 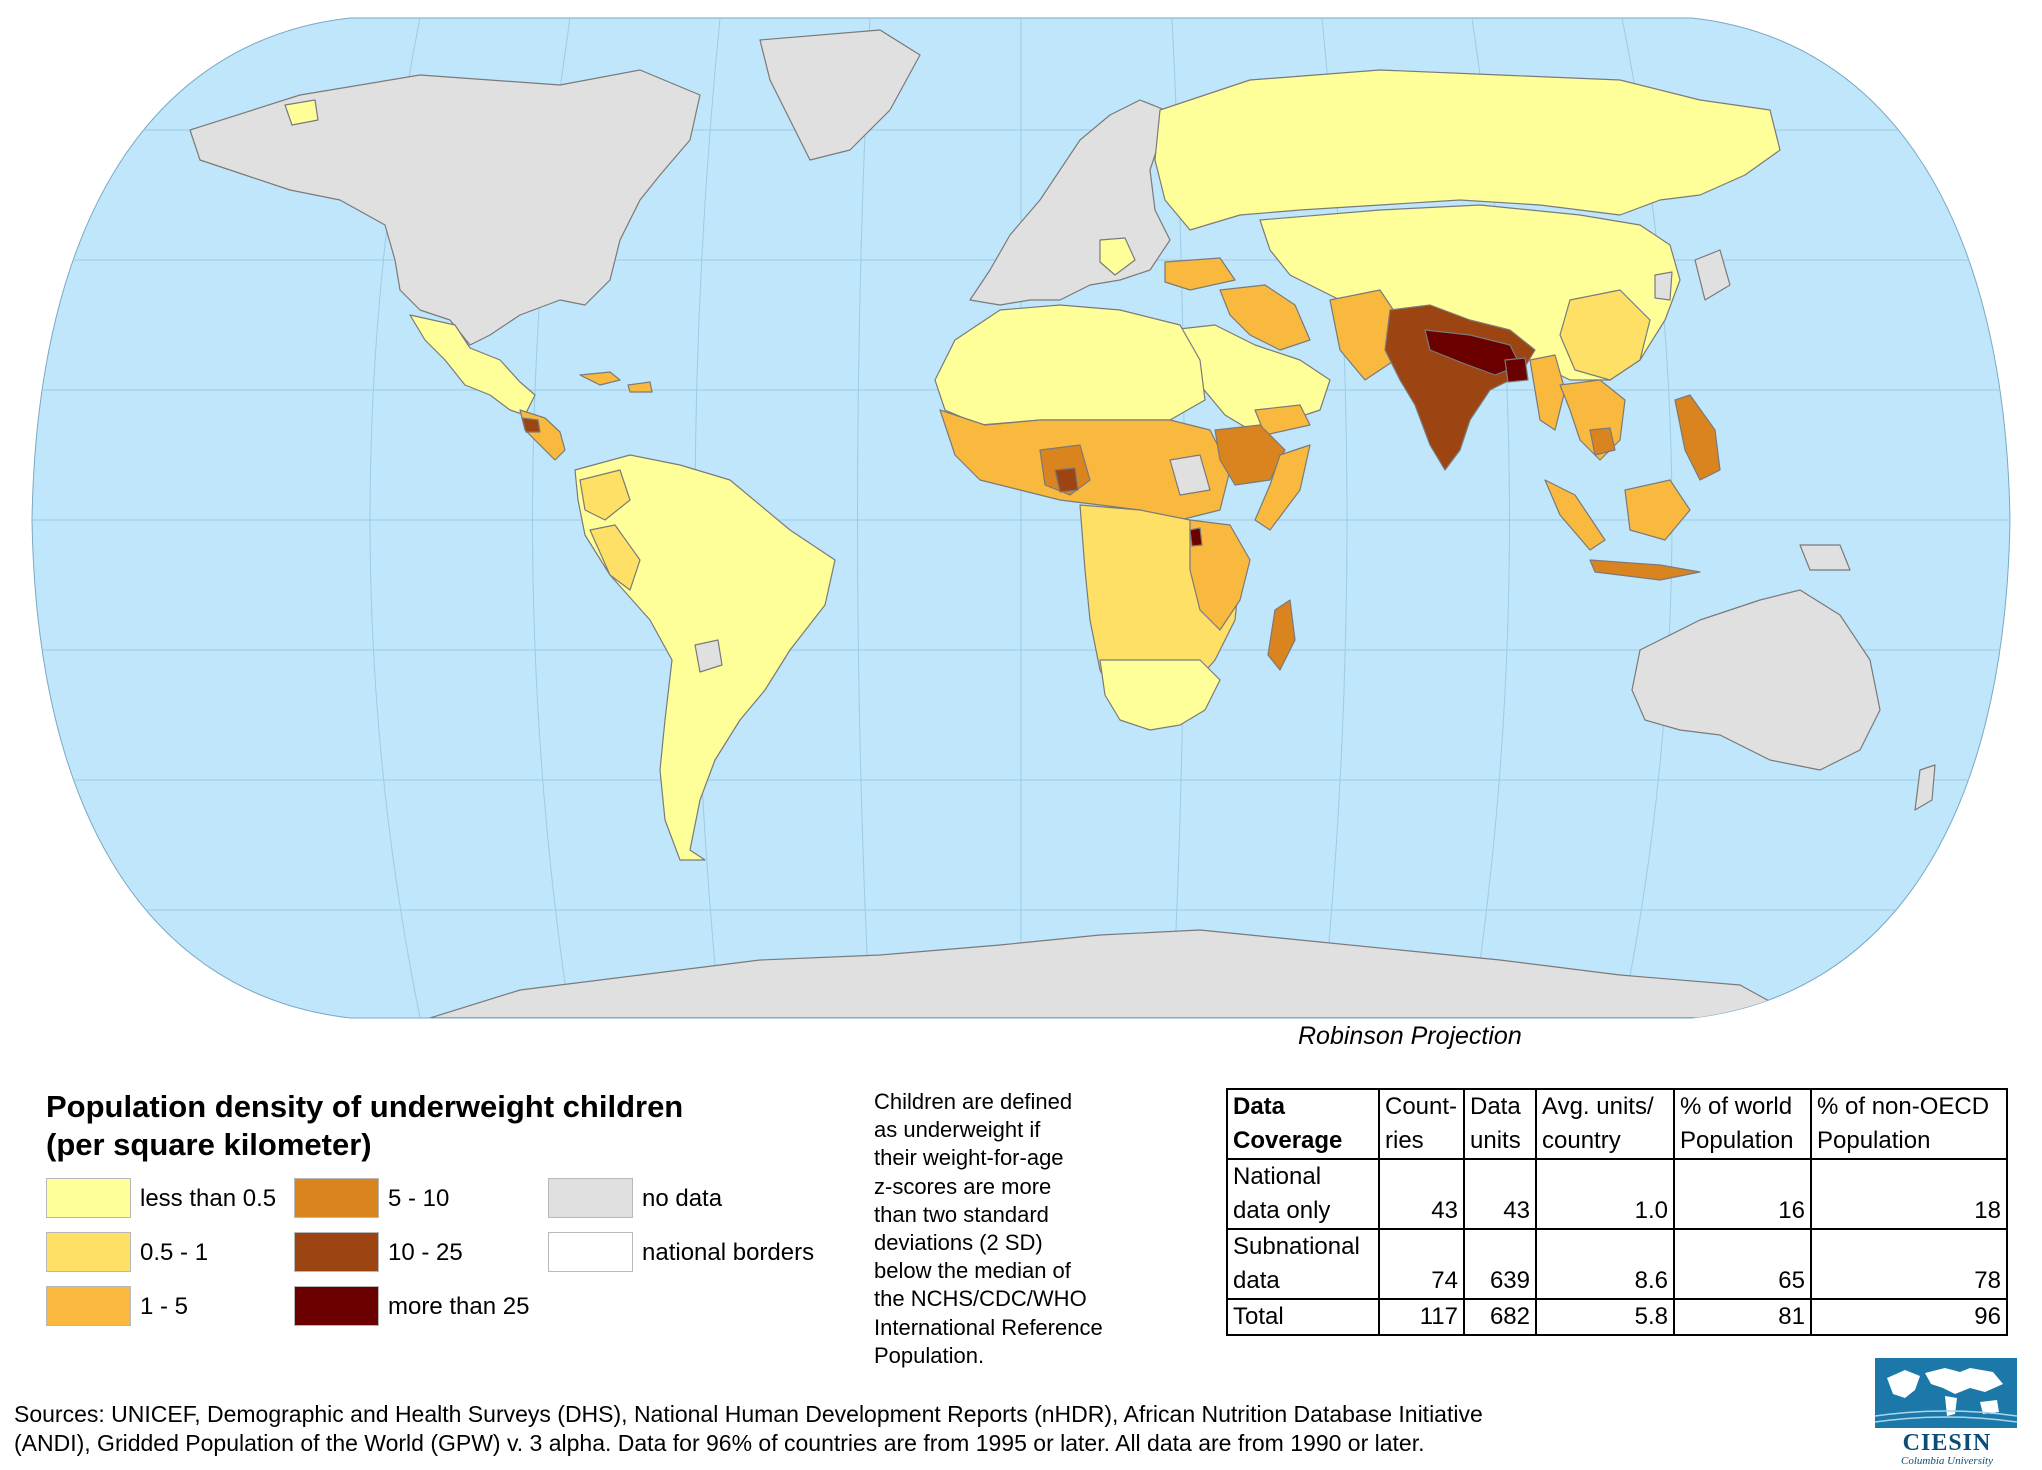 What do you see at coordinates (445, 207) in the screenshot?
I see `north-america-no-data` at bounding box center [445, 207].